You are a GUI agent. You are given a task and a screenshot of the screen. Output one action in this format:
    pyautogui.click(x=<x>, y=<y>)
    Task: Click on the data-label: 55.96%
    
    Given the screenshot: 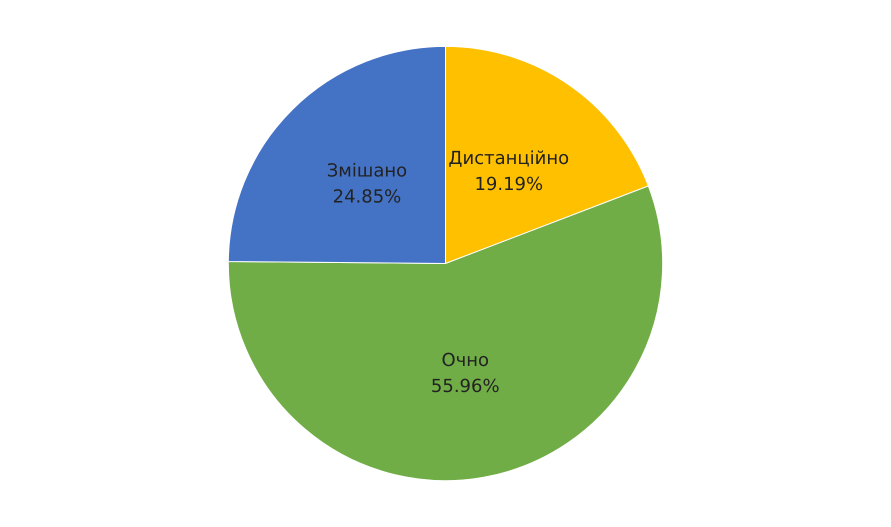 What is the action you would take?
    pyautogui.click(x=465, y=386)
    